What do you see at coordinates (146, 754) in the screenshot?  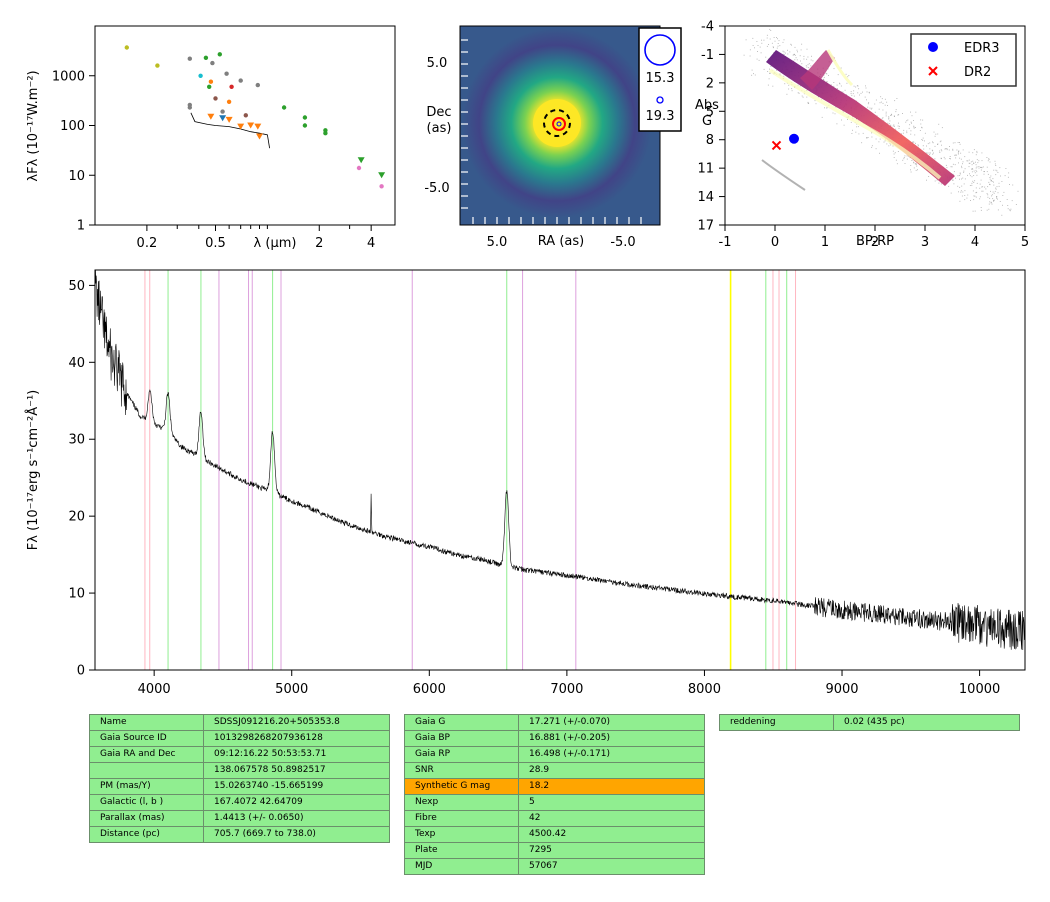 I see `table-key: Gaia RA and Dec` at bounding box center [146, 754].